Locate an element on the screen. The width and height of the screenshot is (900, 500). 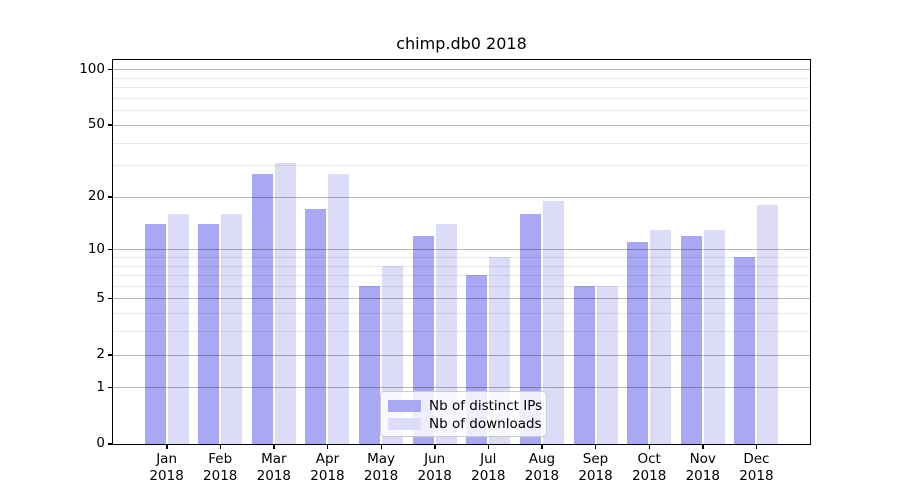
bar-distinct-ips-feb is located at coordinates (209, 334).